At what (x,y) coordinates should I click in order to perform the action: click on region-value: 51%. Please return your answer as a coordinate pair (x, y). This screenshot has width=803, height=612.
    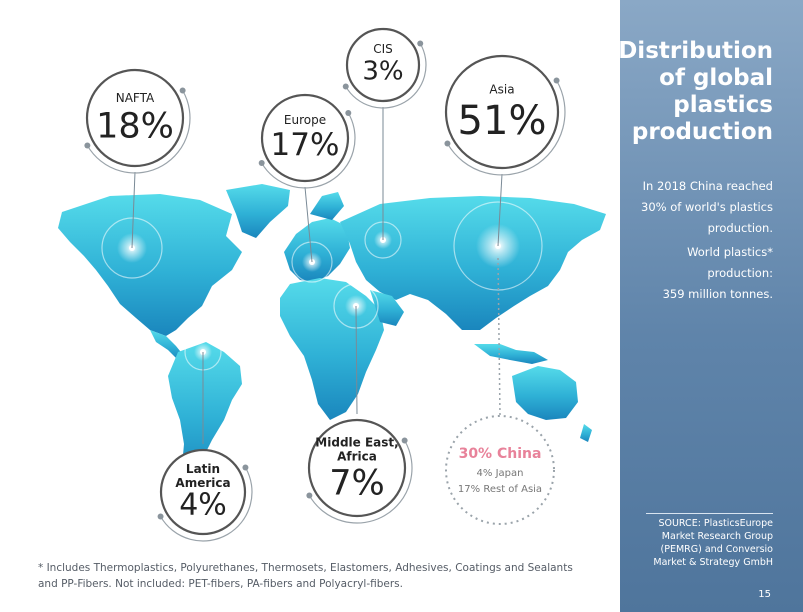
    Looking at the image, I should click on (502, 121).